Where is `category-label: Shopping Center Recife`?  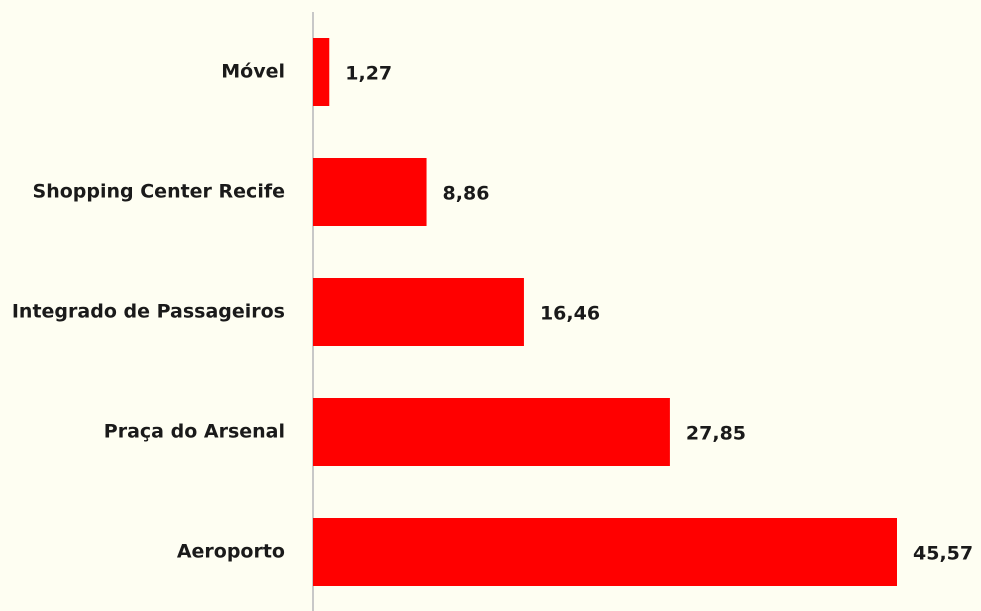 category-label: Shopping Center Recife is located at coordinates (159, 192).